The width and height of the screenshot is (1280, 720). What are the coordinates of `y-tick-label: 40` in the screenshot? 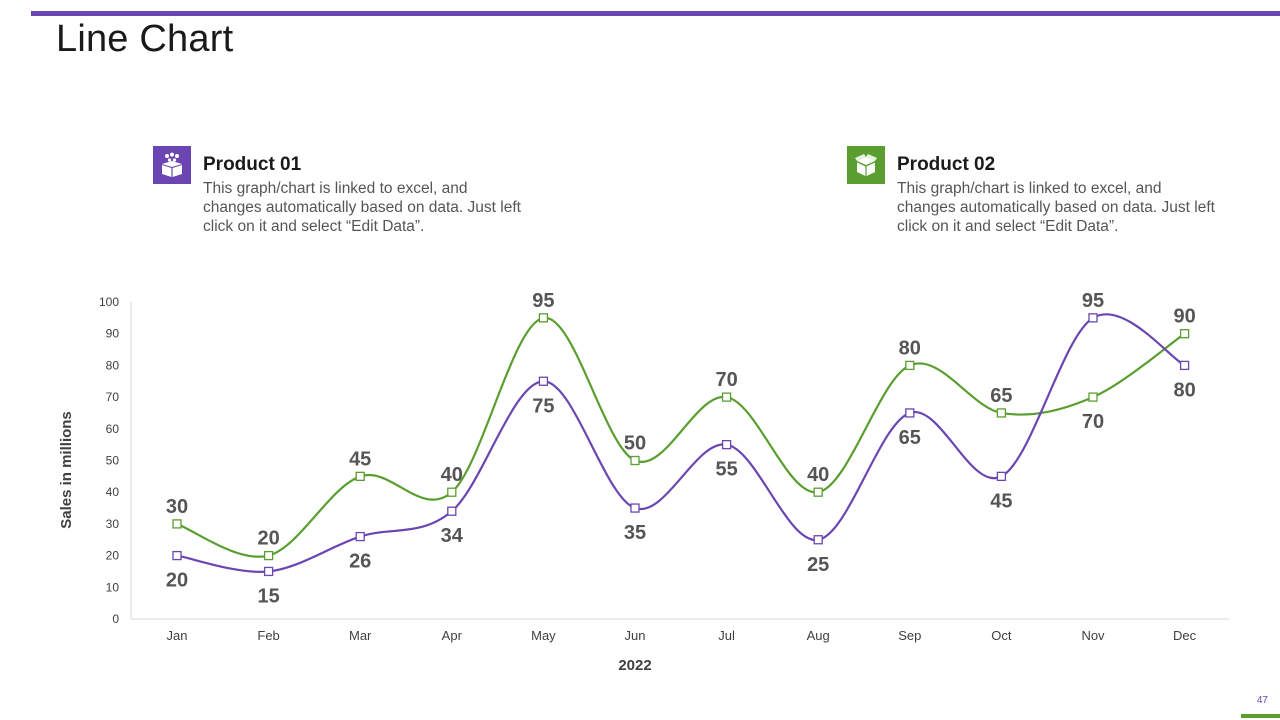 It's located at (113, 492).